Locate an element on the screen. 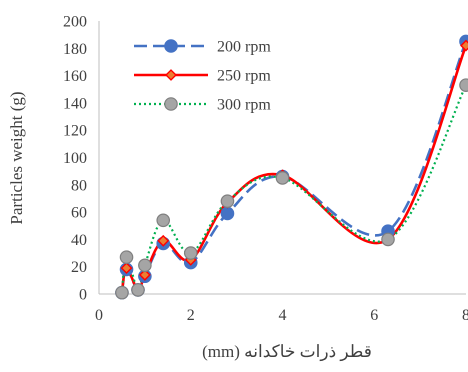 The width and height of the screenshot is (468, 372). legend-label-2: 250 rpm is located at coordinates (244, 76).